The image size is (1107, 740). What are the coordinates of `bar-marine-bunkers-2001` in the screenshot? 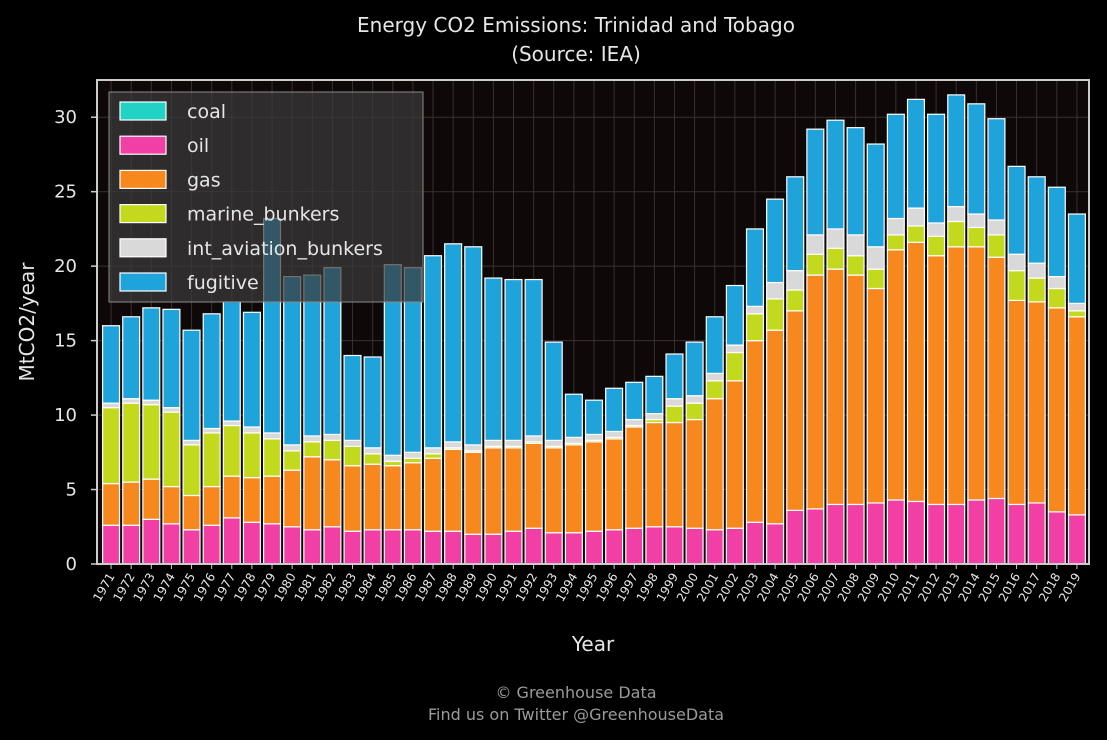 It's located at (714, 390).